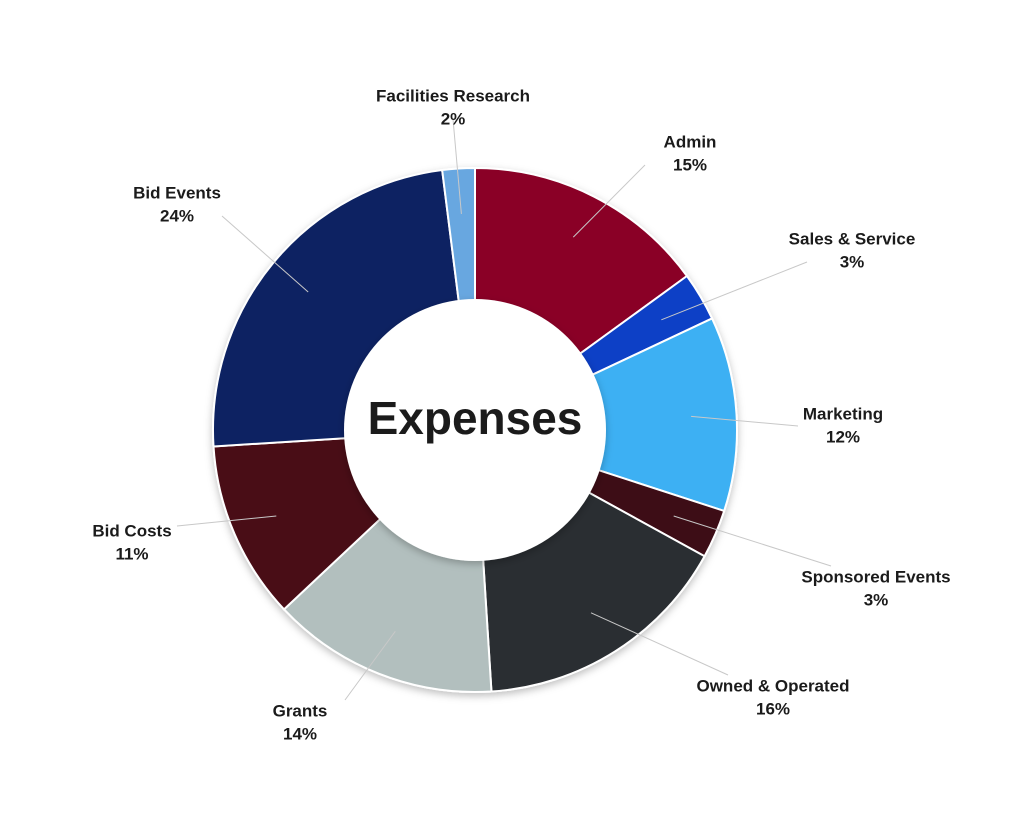 Image resolution: width=1024 pixels, height=825 pixels. What do you see at coordinates (843, 413) in the screenshot?
I see `slice-label: Marketing` at bounding box center [843, 413].